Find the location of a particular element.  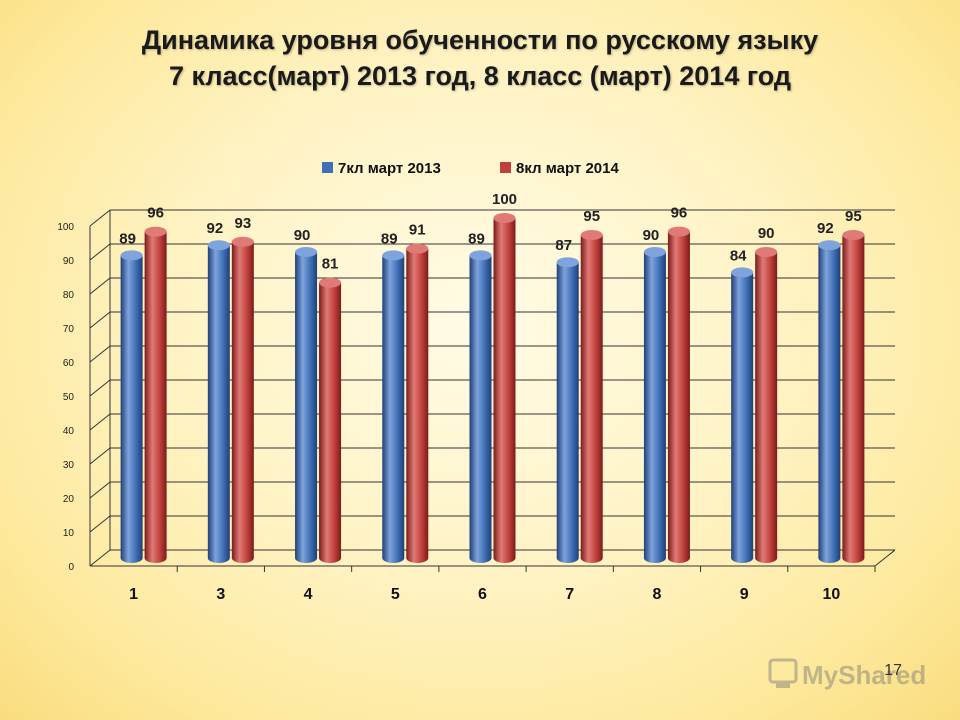

y-tick-label: 60 is located at coordinates (69, 363).